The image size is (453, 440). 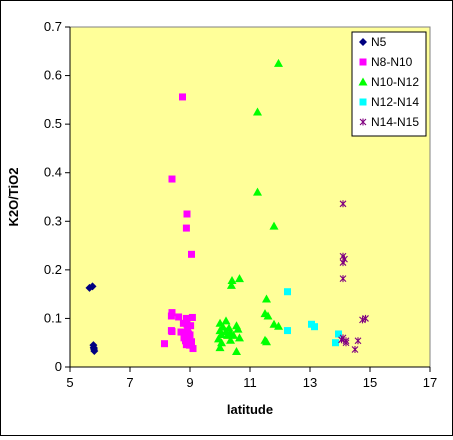 What do you see at coordinates (57, 196) in the screenshot?
I see `y-axis: 0 0.1 0.2 0.3 0.4 0.5 0.6 0.7` at bounding box center [57, 196].